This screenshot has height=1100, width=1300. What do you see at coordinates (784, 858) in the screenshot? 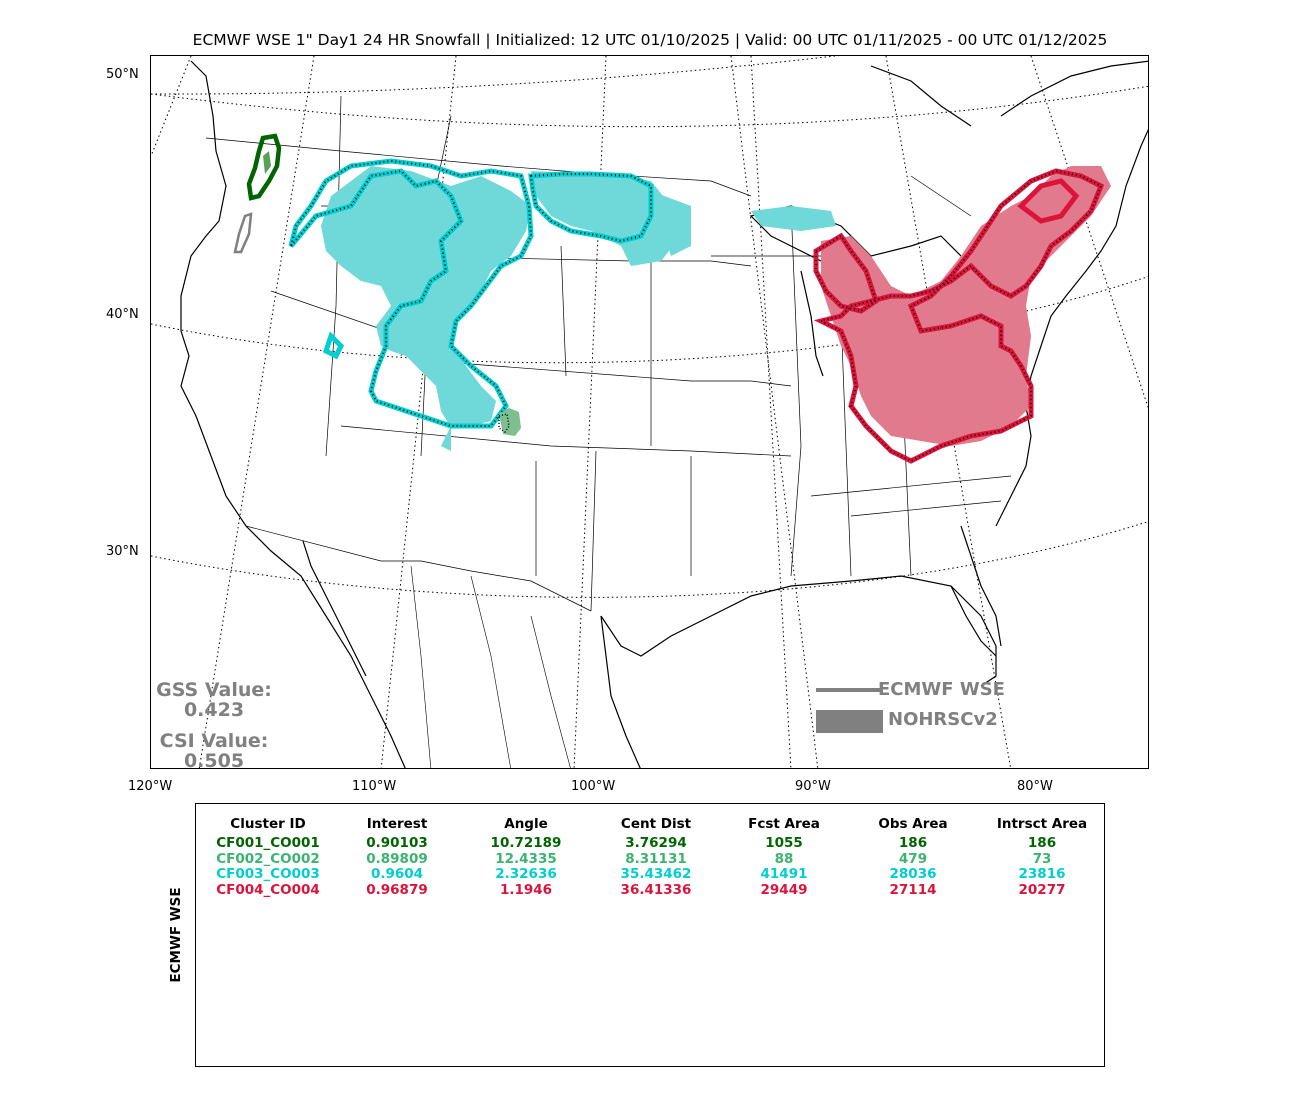
I see `cell-fcst-area: 88` at bounding box center [784, 858].